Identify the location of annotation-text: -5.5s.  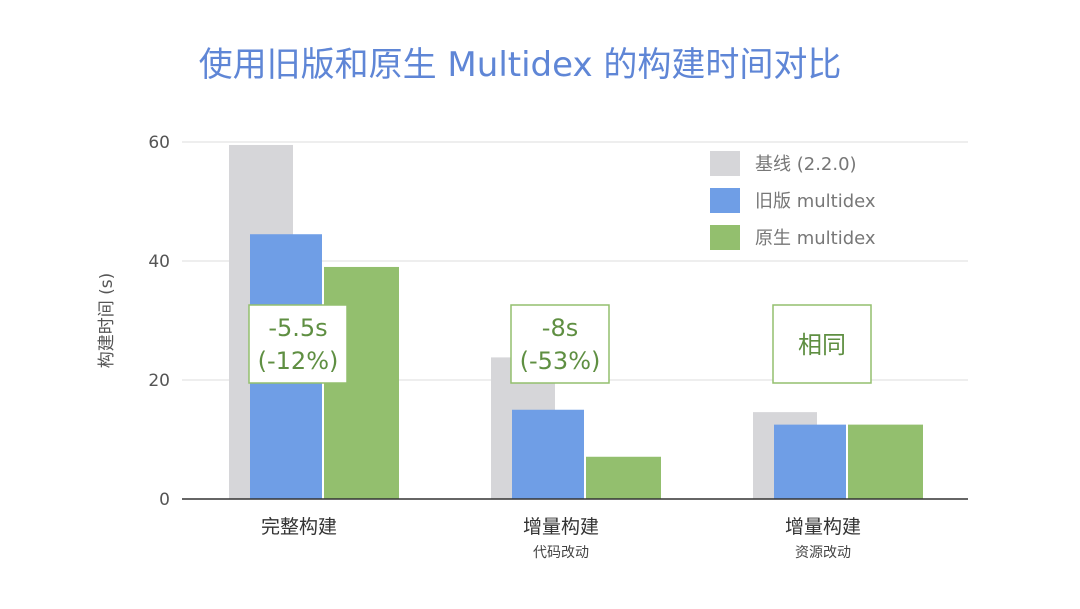
(297, 328).